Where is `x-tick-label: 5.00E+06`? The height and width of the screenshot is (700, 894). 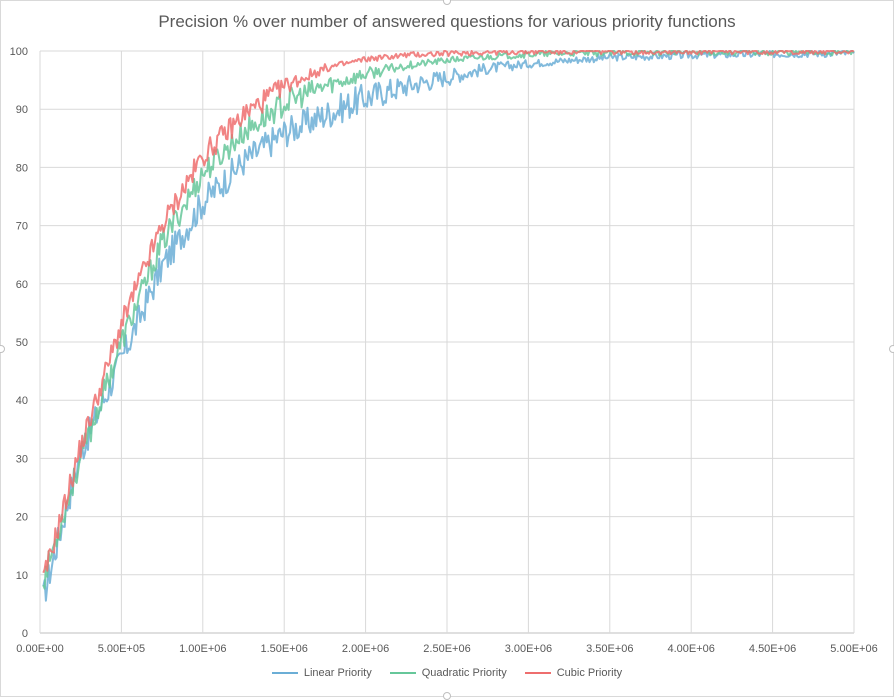
x-tick-label: 5.00E+06 is located at coordinates (853, 649).